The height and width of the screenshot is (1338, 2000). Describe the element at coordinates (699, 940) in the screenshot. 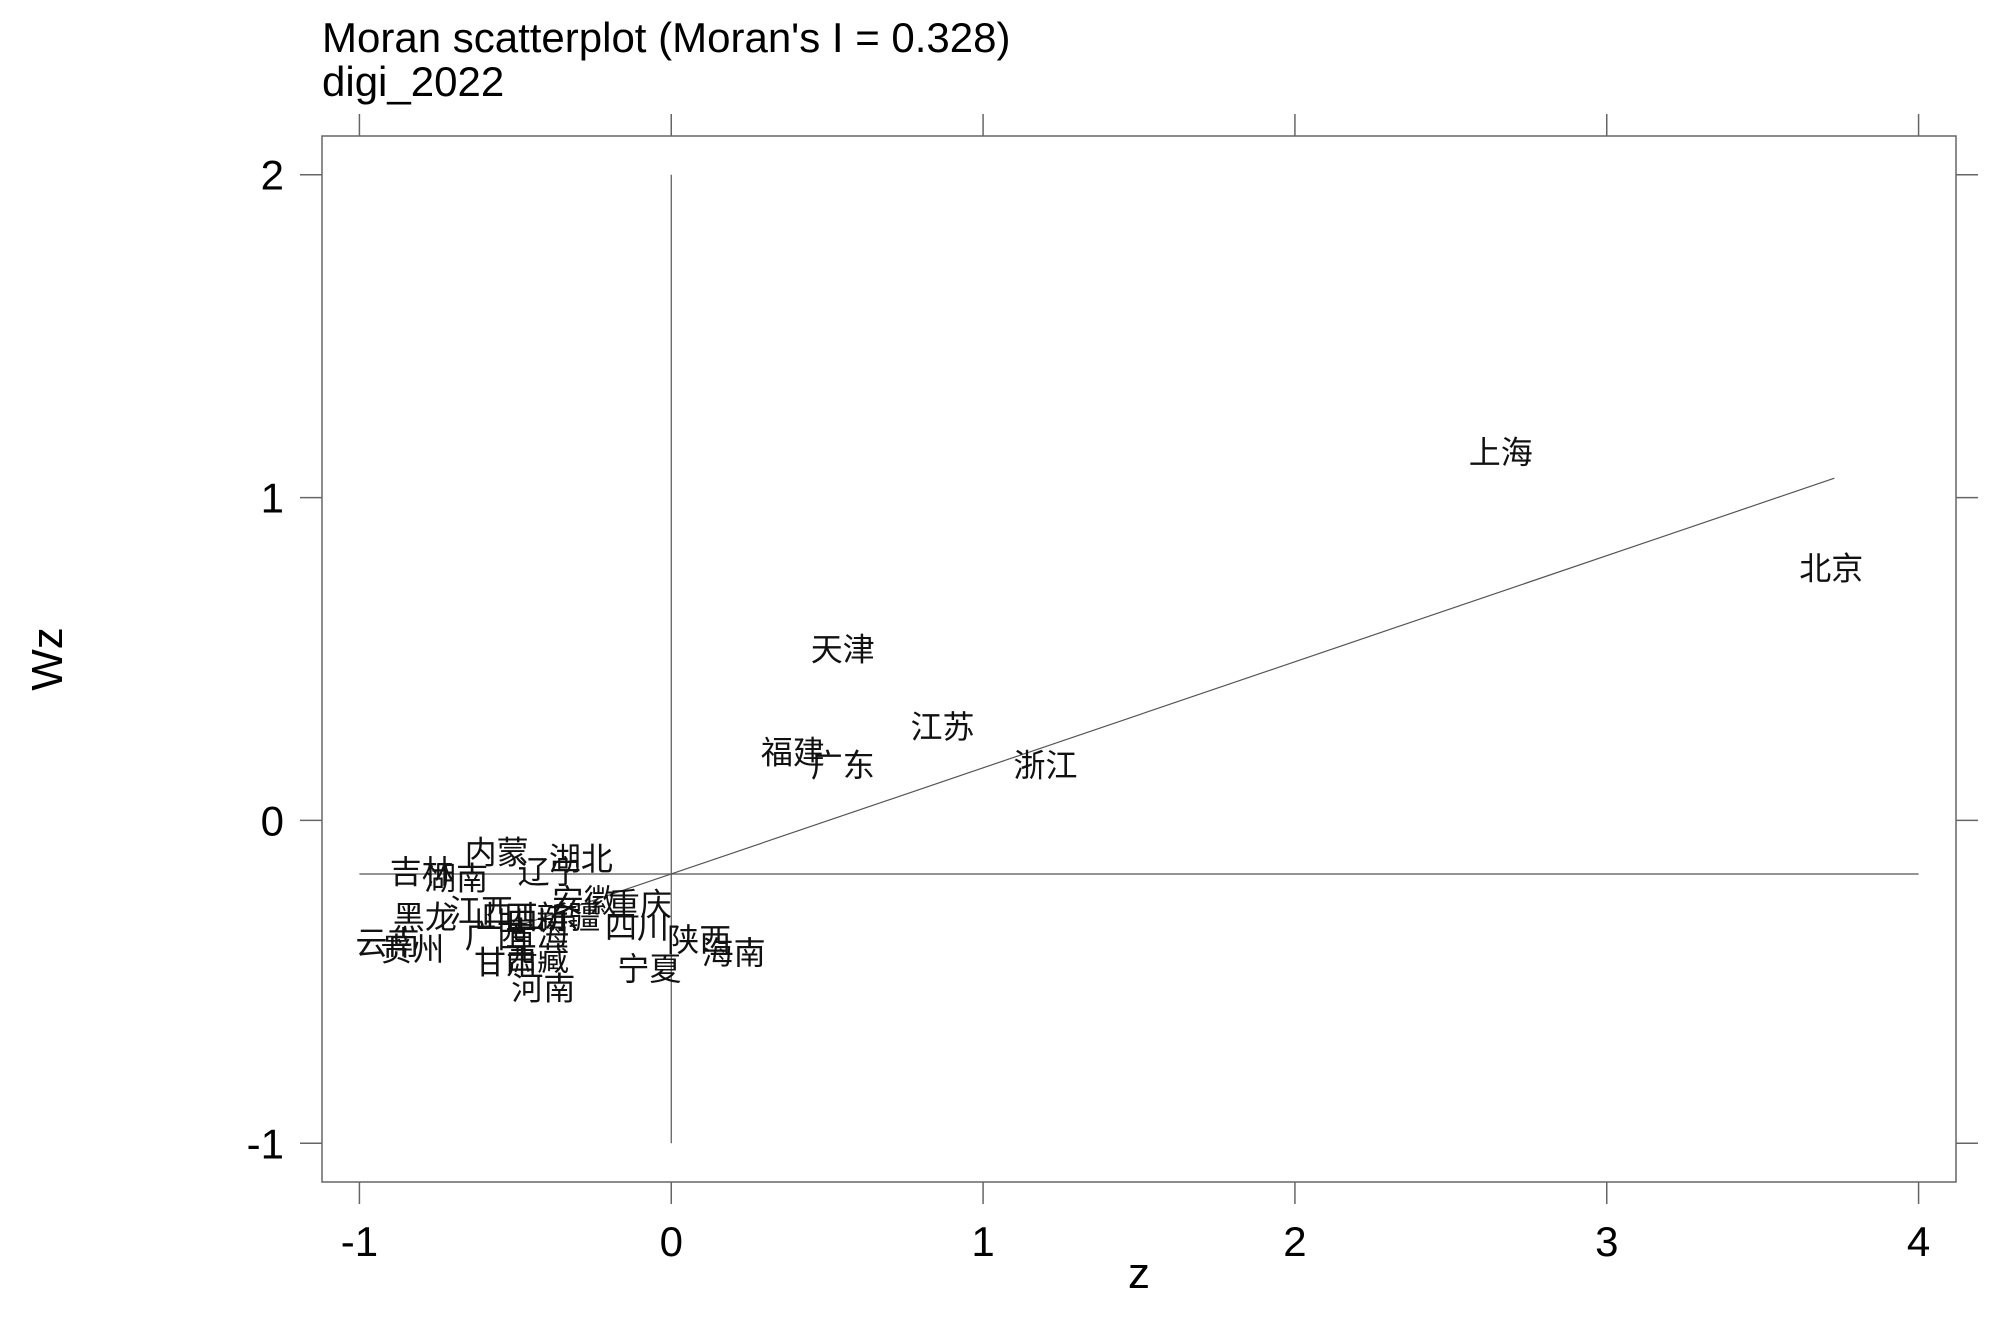

I see `data-point-label: 陕西` at that location.